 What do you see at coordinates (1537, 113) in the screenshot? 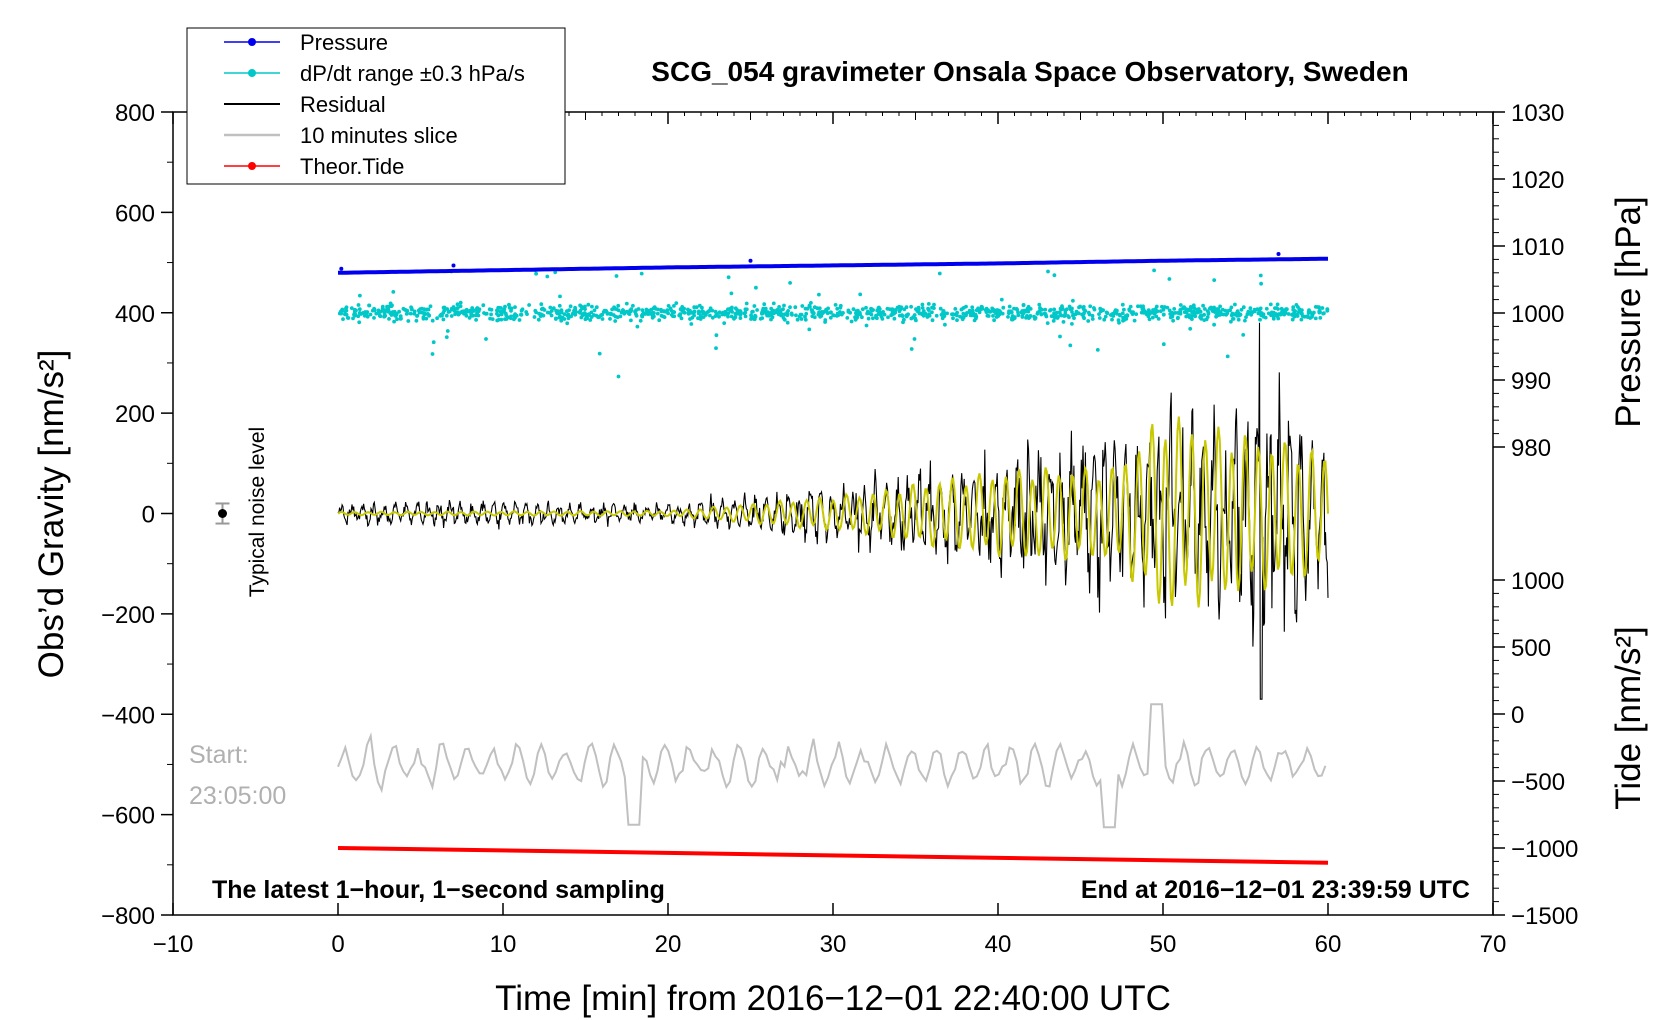
I see `y-tick-label-pressure: 1030` at bounding box center [1537, 113].